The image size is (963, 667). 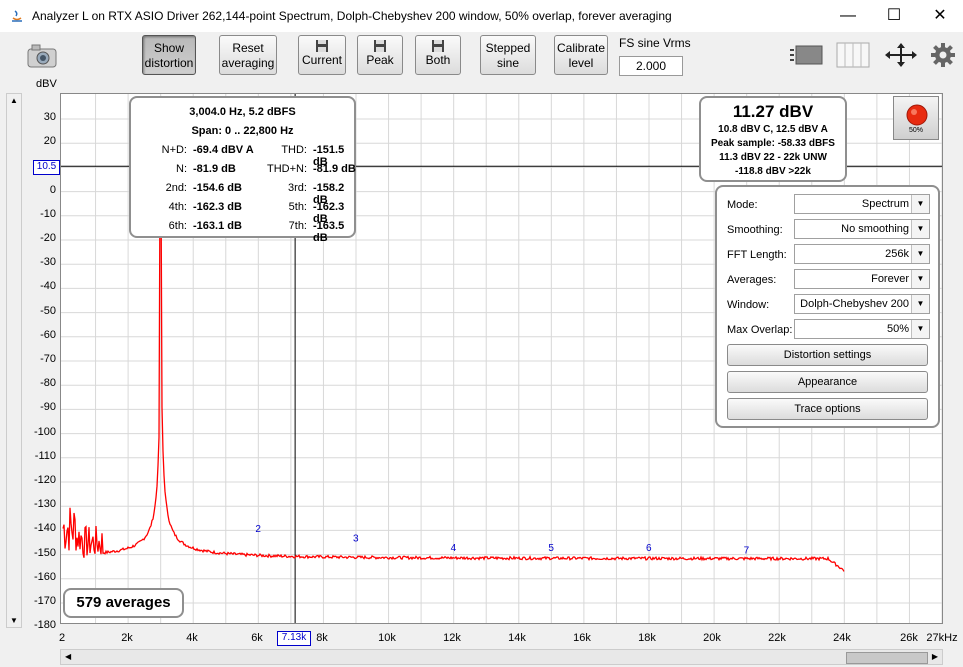 I want to click on record-button: 50%, so click(x=916, y=118).